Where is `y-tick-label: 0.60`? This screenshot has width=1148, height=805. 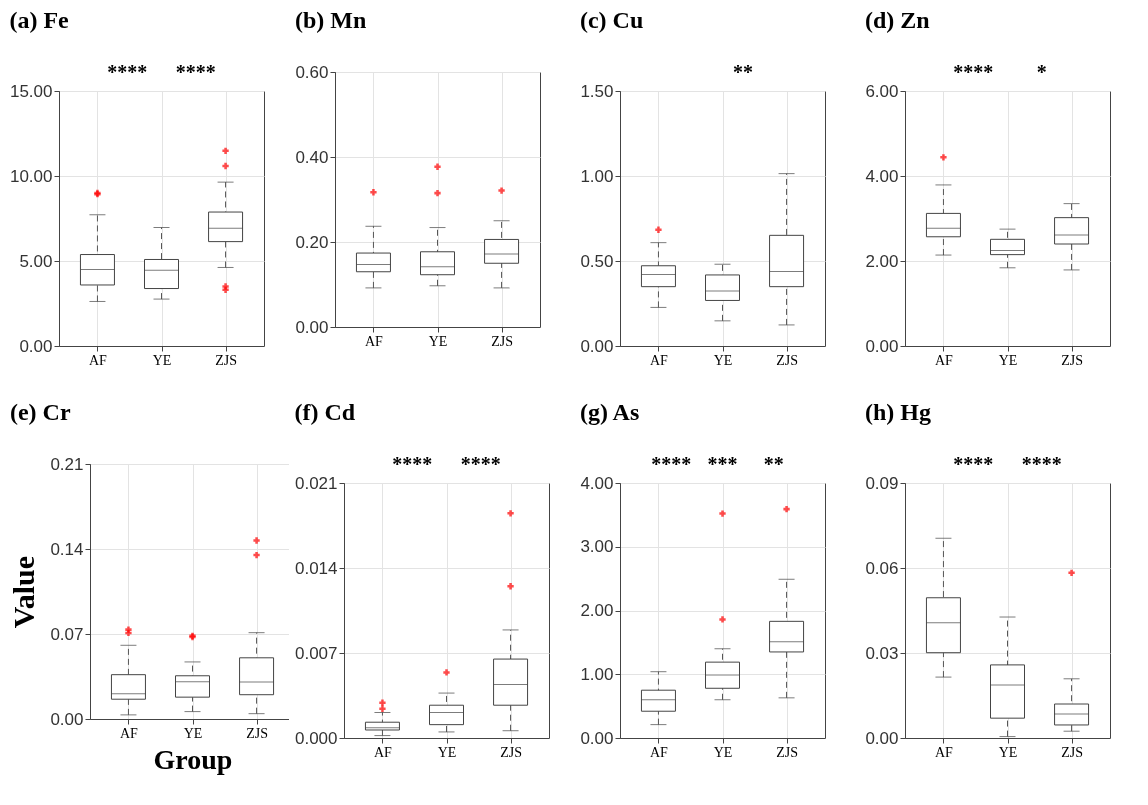
y-tick-label: 0.60 is located at coordinates (312, 72).